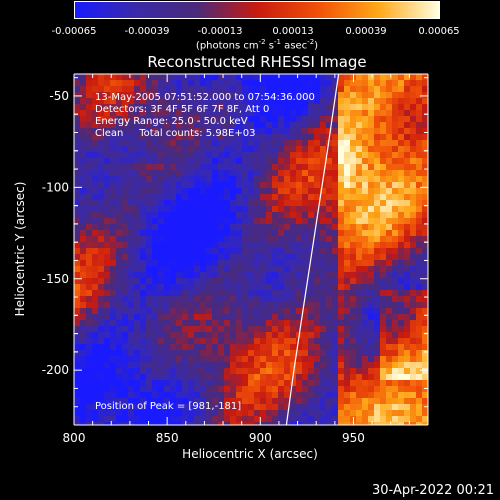 The height and width of the screenshot is (500, 500). What do you see at coordinates (257, 10) in the screenshot?
I see `colorbar-gradient` at bounding box center [257, 10].